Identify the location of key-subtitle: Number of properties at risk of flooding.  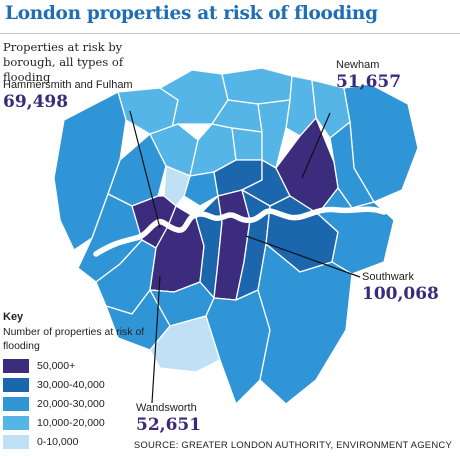
(74, 339).